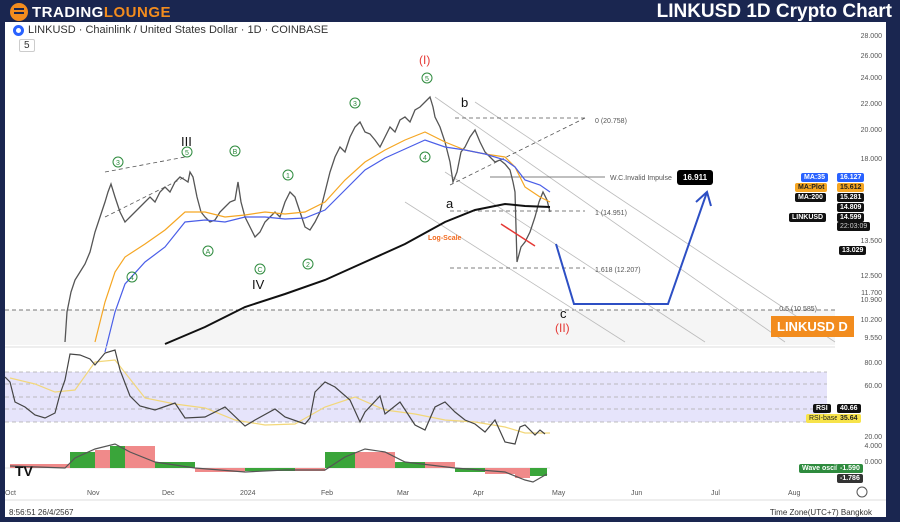  What do you see at coordinates (873, 437) in the screenshot?
I see `svg-text: 20.00` at bounding box center [873, 437].